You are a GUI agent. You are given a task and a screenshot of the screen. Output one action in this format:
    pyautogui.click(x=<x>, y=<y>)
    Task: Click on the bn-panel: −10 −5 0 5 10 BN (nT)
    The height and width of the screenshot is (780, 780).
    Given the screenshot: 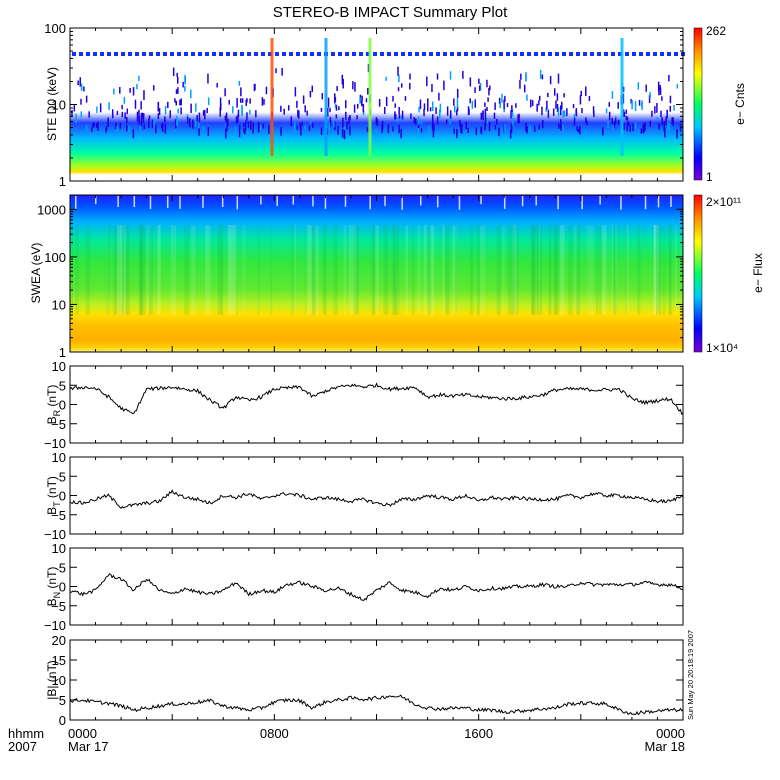 What is the action you would take?
    pyautogui.click(x=364, y=587)
    